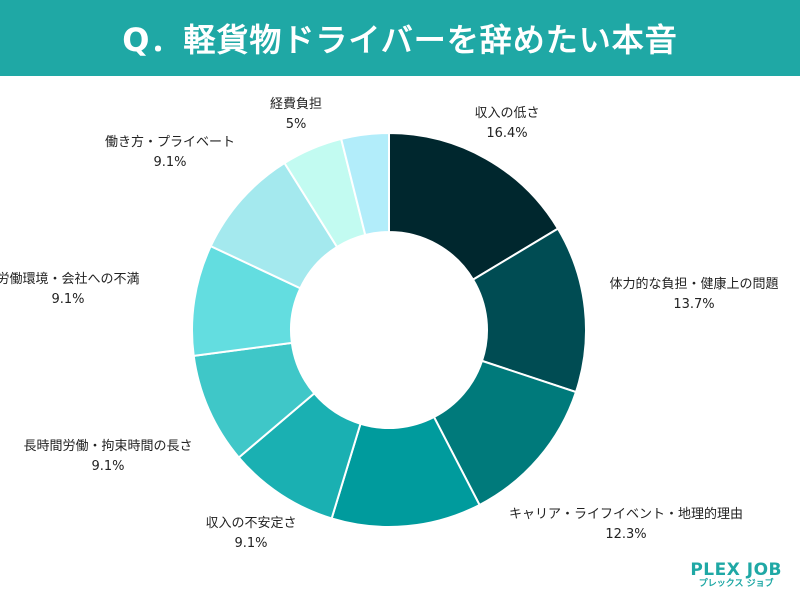 The width and height of the screenshot is (800, 600). I want to click on plex-job-logo: PLEX JOB プレックス ジョブ, so click(736, 575).